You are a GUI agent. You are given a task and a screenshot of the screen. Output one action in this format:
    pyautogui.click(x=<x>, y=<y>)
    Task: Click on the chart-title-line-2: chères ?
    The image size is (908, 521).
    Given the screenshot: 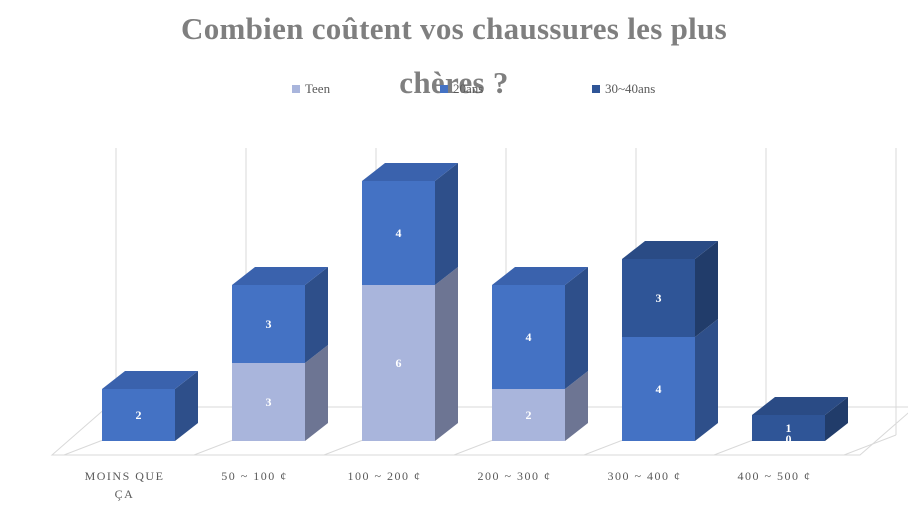 What is the action you would take?
    pyautogui.click(x=454, y=82)
    